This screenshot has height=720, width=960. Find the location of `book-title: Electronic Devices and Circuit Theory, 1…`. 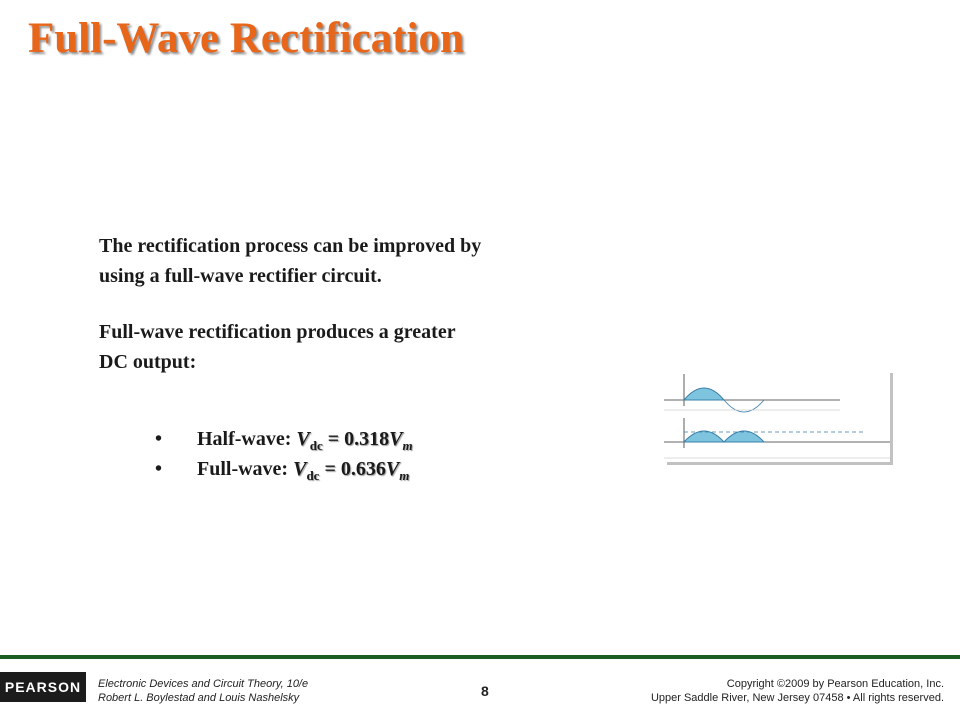

book-title: Electronic Devices and Circuit Theory, 1… is located at coordinates (203, 684).